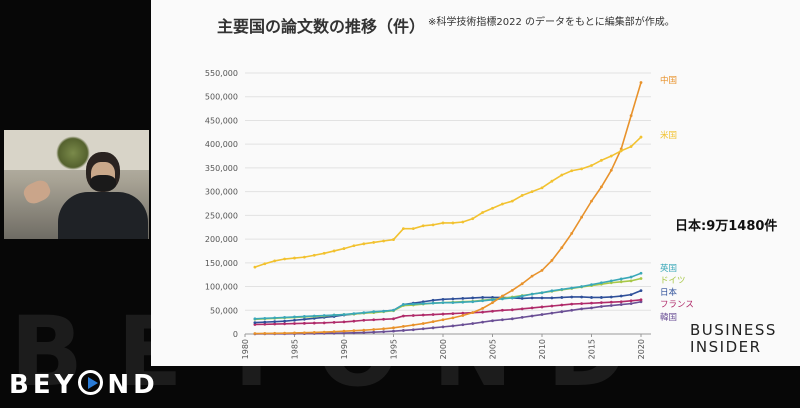 This screenshot has width=800, height=408. Describe the element at coordinates (394, 349) in the screenshot. I see `x-tick-label: 1995` at that location.